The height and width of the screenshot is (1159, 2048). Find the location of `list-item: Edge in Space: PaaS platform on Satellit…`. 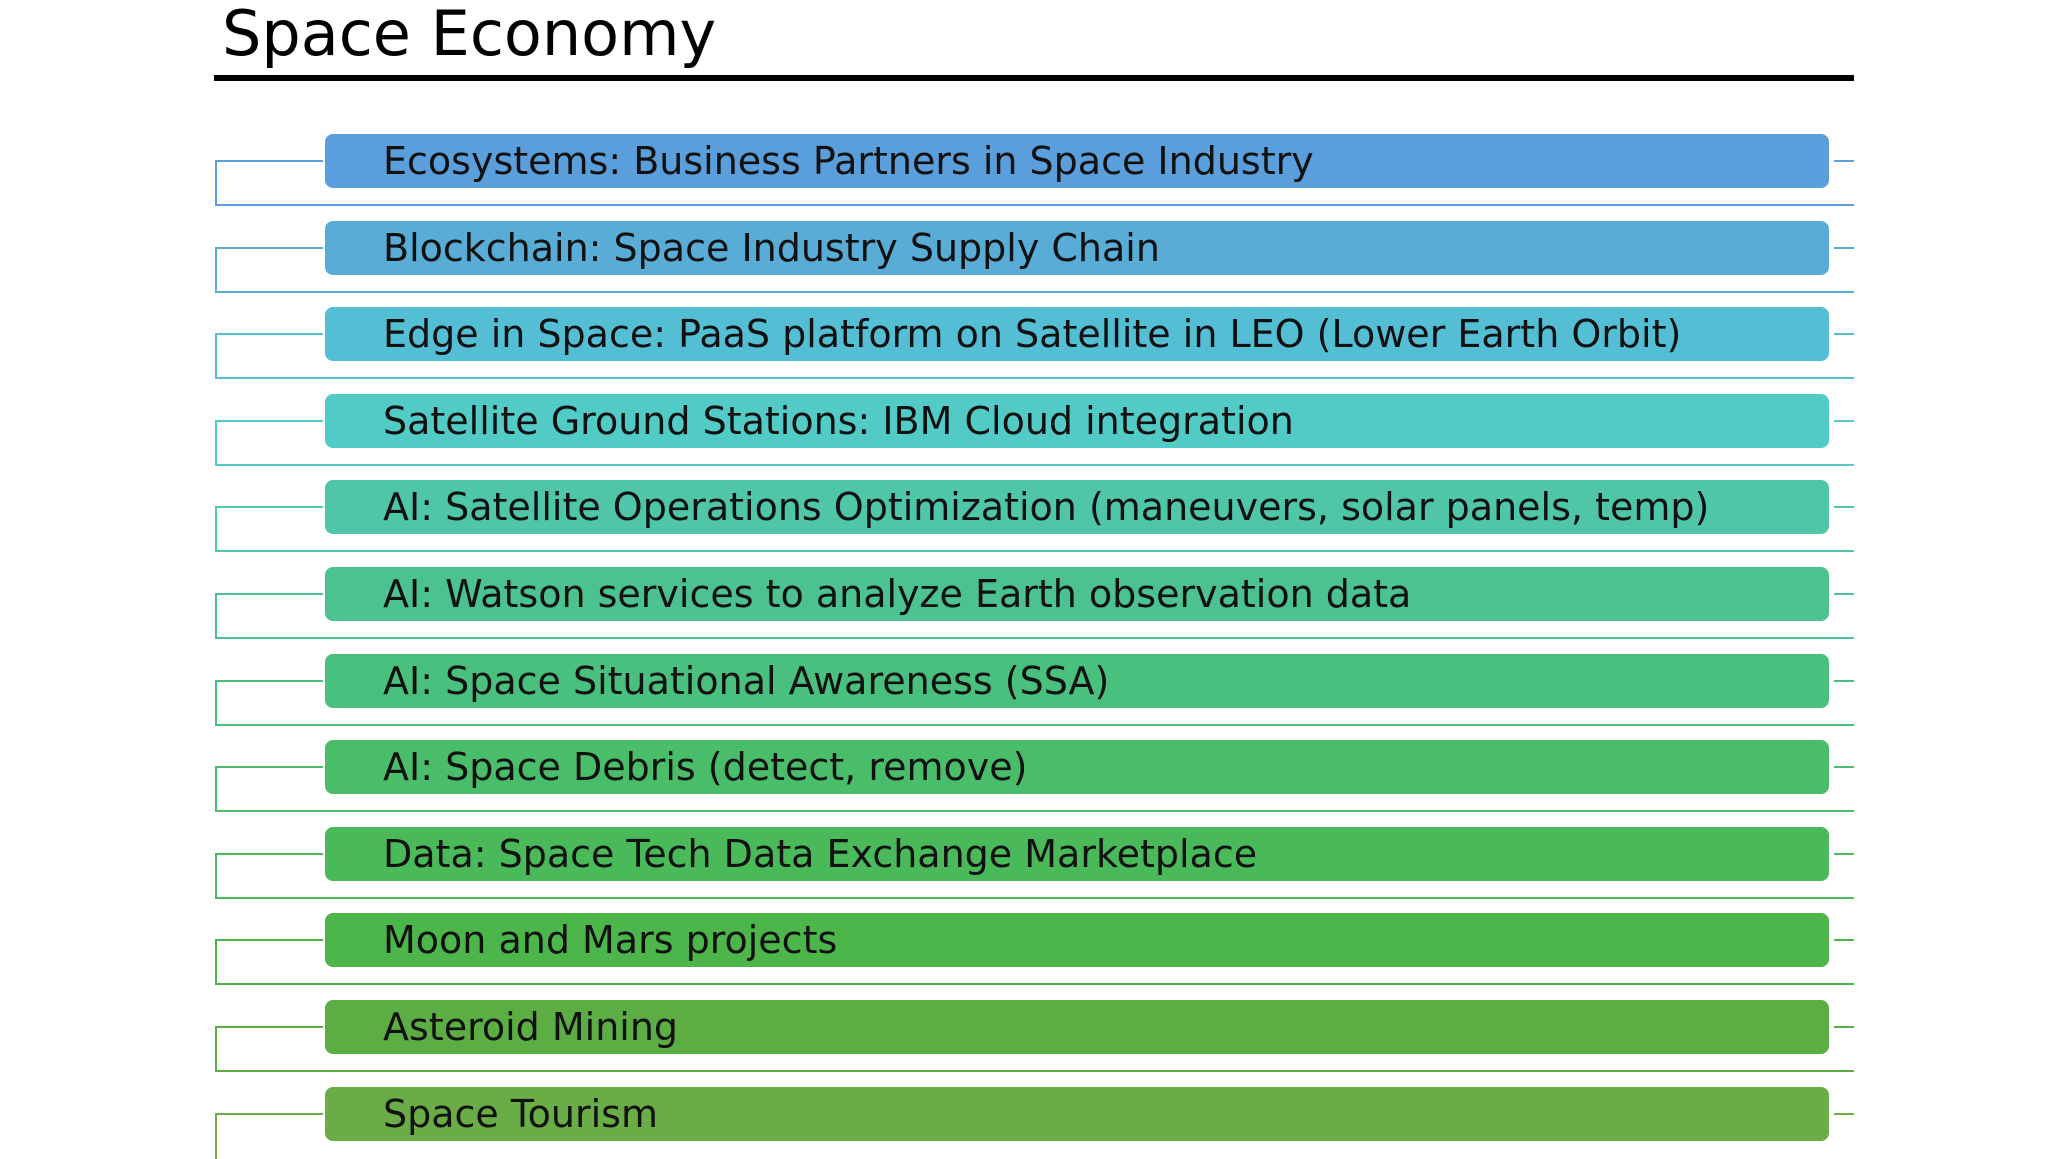

list-item: Edge in Space: PaaS platform on Satellit… is located at coordinates (1024, 343).